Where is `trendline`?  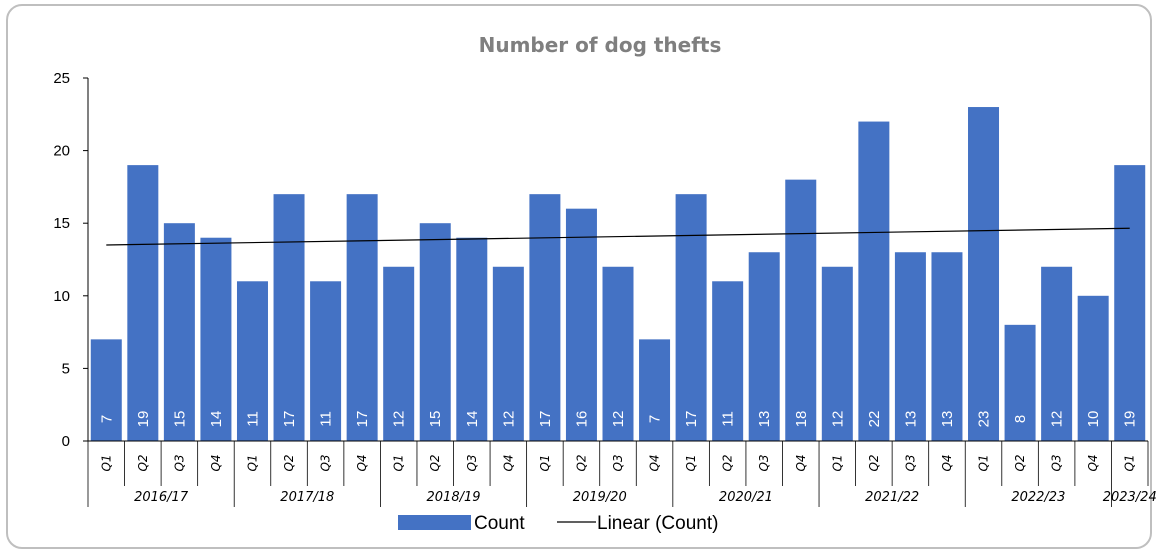 trendline is located at coordinates (618, 236).